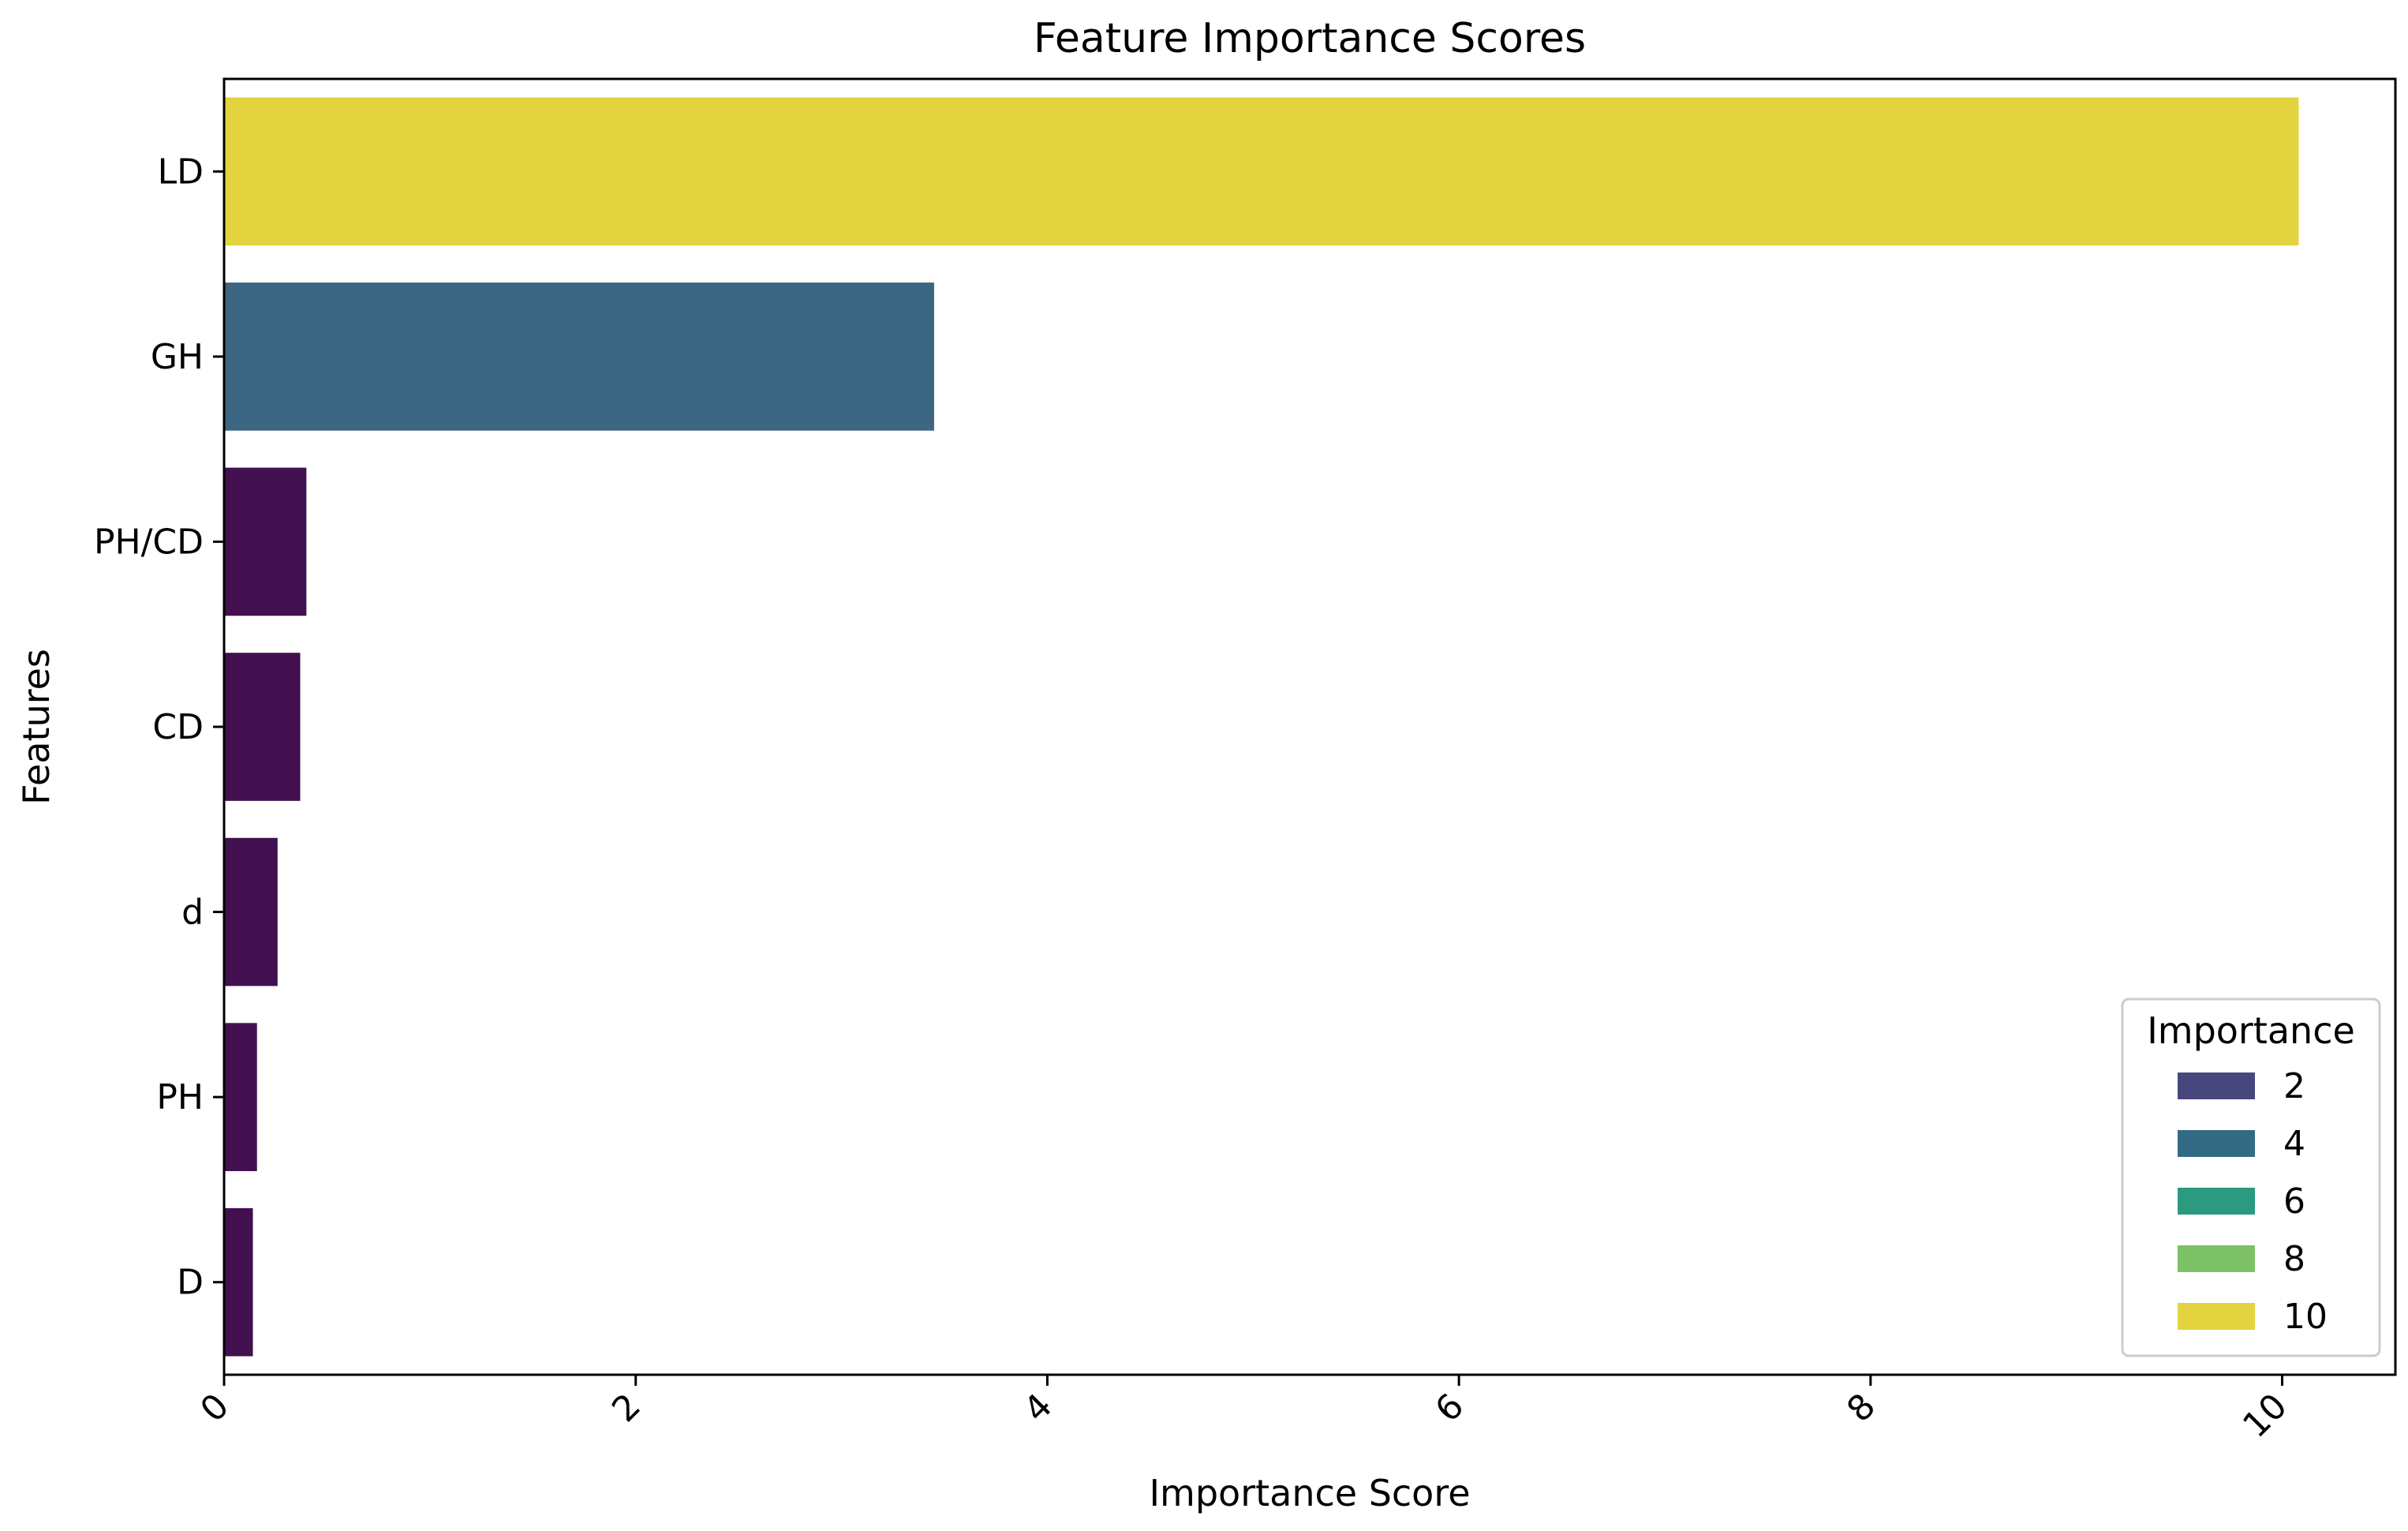  What do you see at coordinates (251, 911) in the screenshot?
I see `bar-d` at bounding box center [251, 911].